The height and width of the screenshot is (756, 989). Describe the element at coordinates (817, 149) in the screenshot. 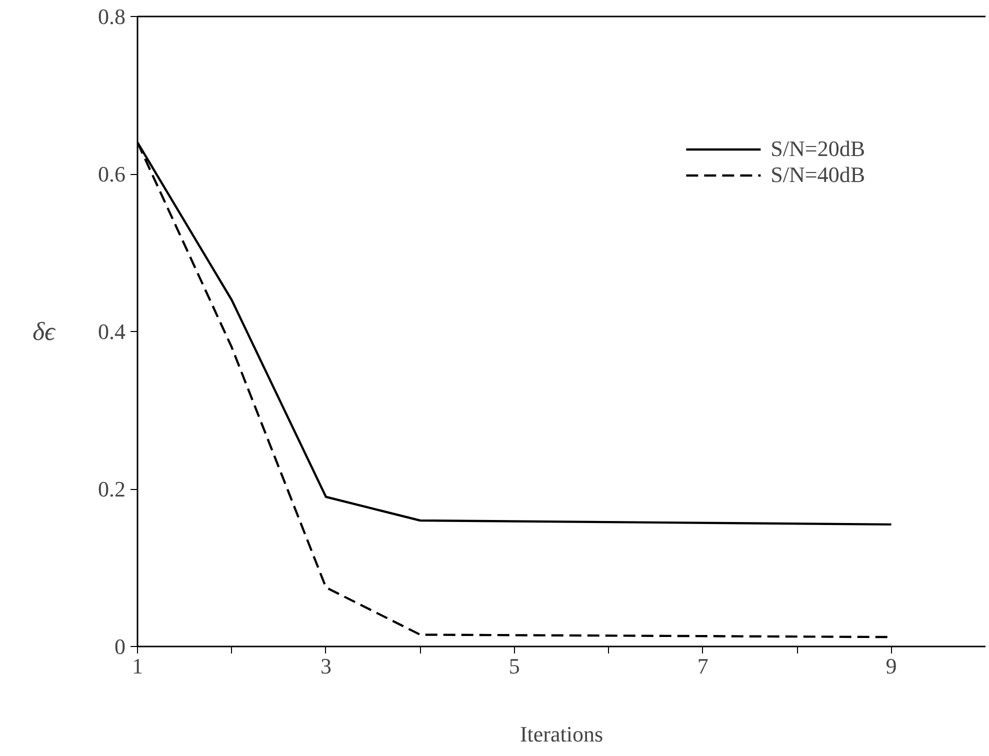

I see `legend-label: S/N=20dB` at that location.